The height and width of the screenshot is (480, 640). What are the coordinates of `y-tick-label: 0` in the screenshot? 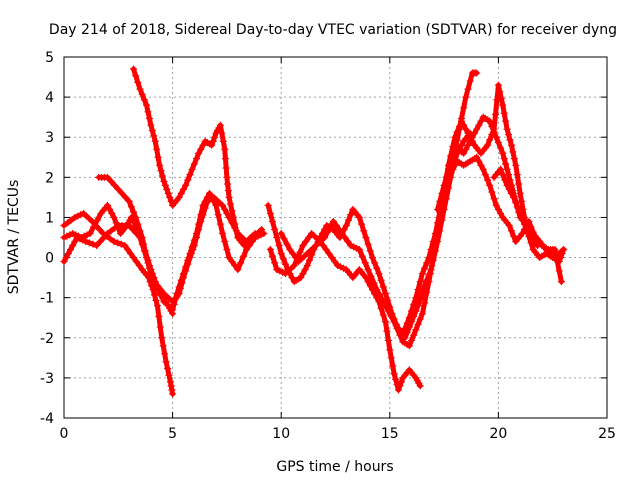 It's located at (49, 259).